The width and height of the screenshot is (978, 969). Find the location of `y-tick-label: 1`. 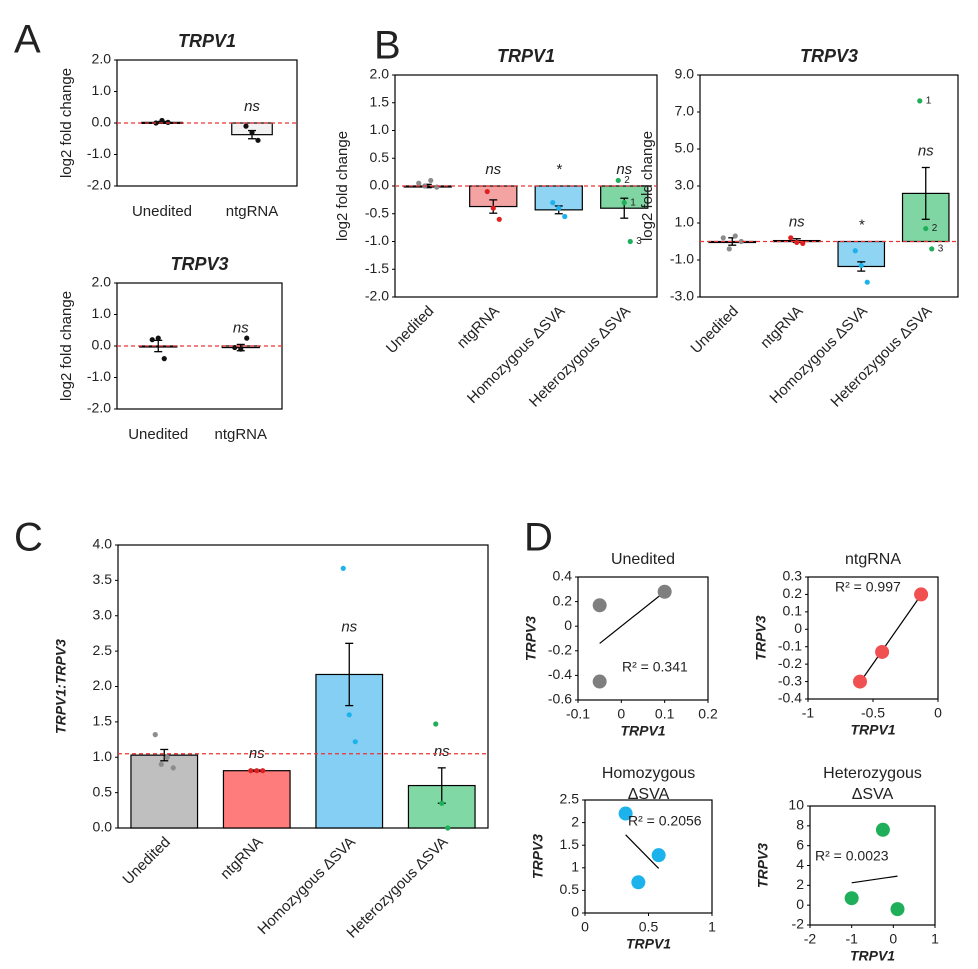

y-tick-label: 1 is located at coordinates (575, 867).